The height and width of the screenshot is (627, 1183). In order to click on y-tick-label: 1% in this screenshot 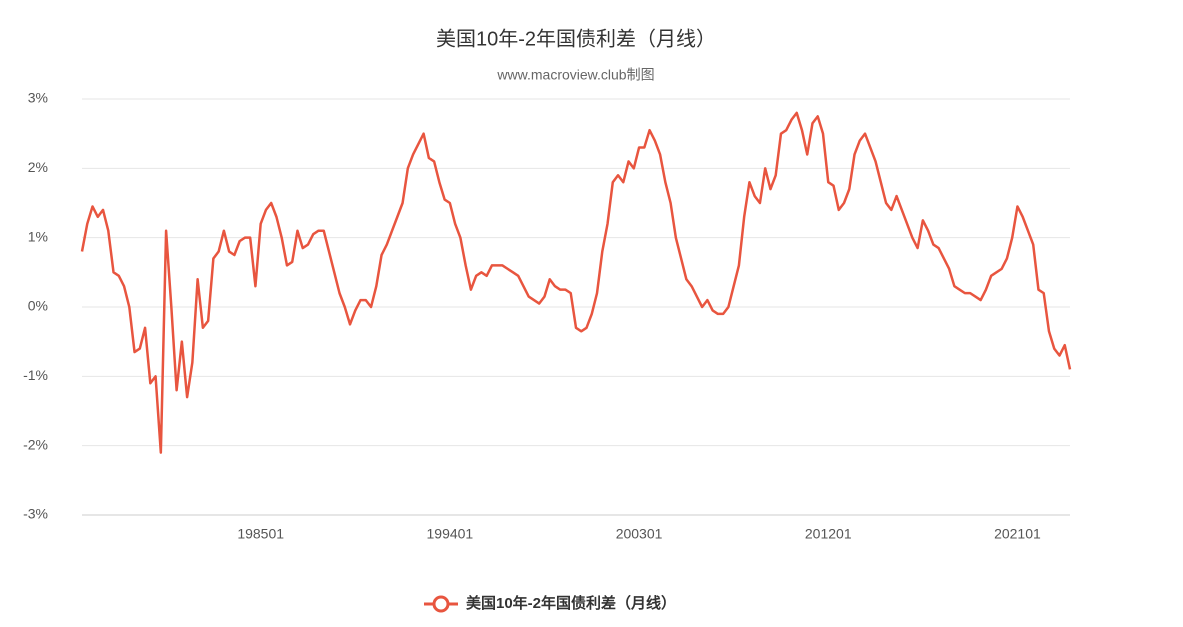, I will do `click(38, 236)`.